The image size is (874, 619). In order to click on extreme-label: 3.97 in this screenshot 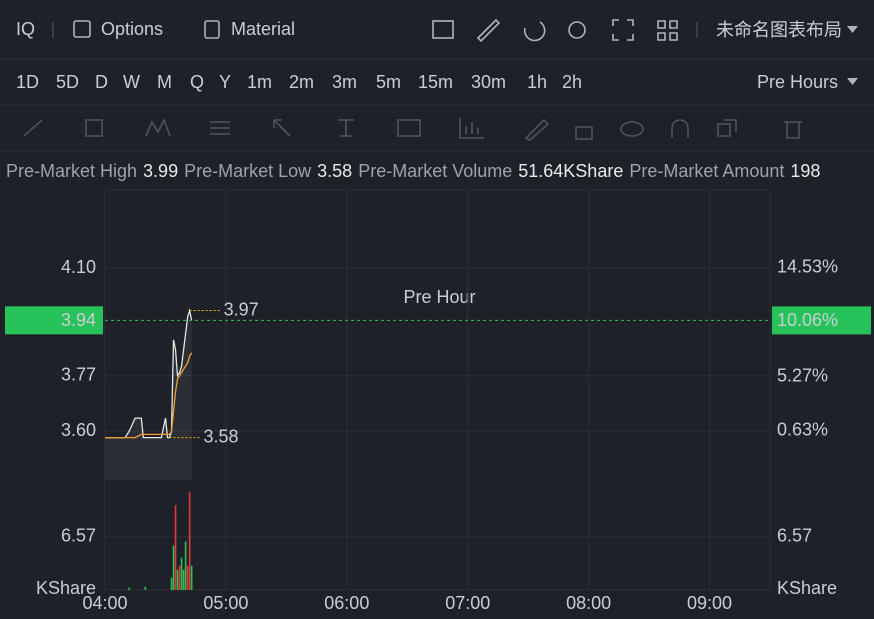, I will do `click(241, 309)`.